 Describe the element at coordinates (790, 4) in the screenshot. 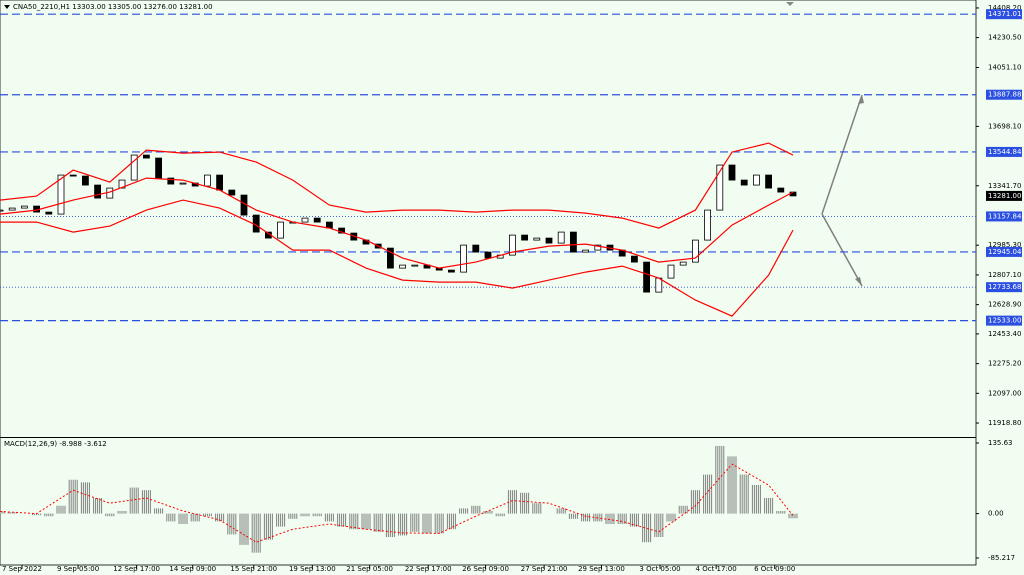

I see `shift-marker` at that location.